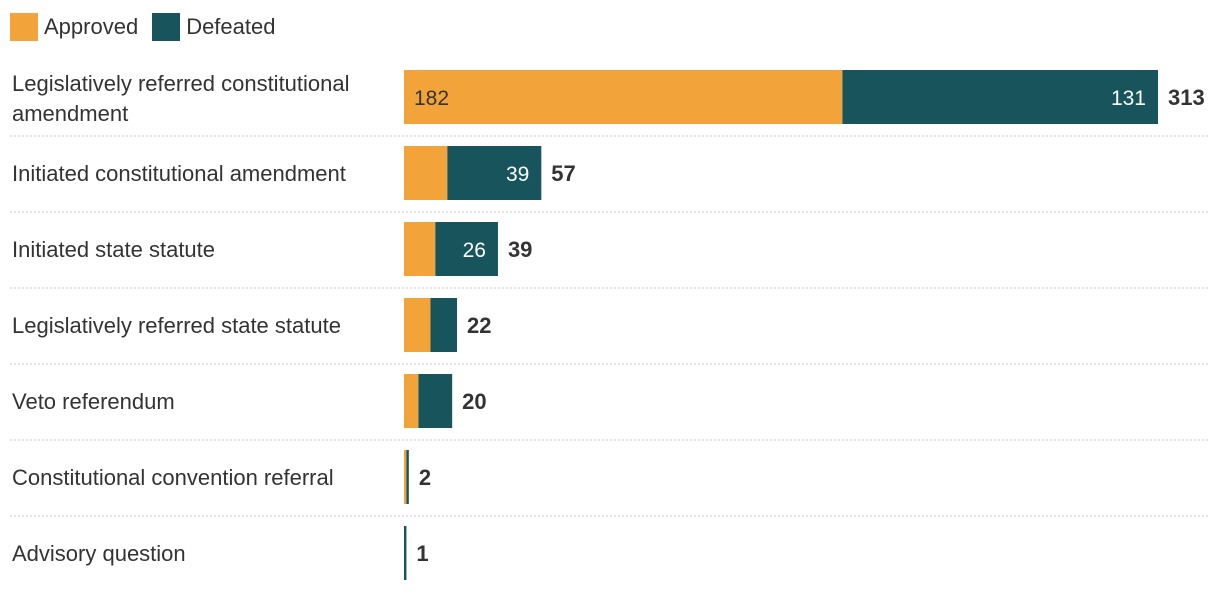  Describe the element at coordinates (479, 325) in the screenshot. I see `total-label: 22` at that location.